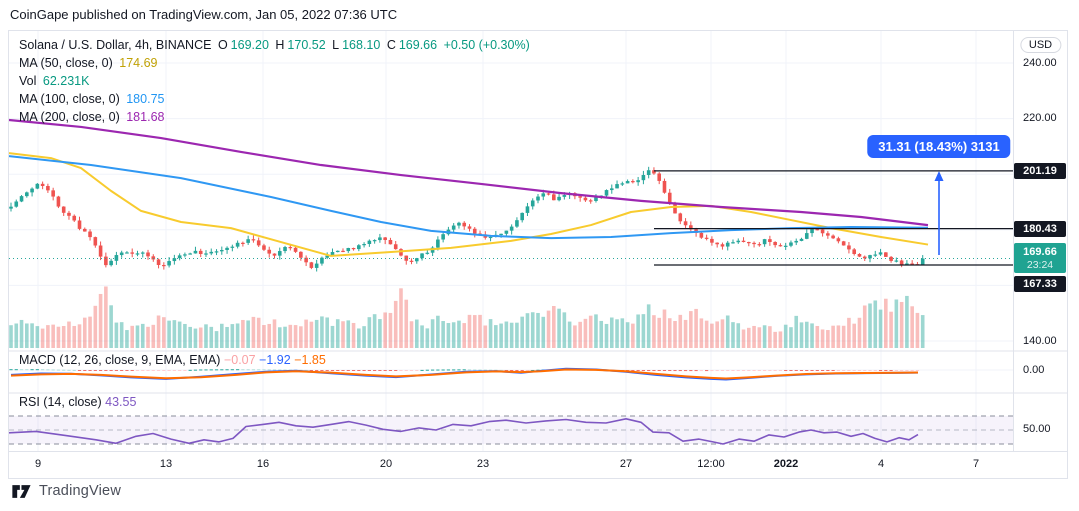  What do you see at coordinates (1040, 341) in the screenshot?
I see `price-tick-label: 140.00` at bounding box center [1040, 341].